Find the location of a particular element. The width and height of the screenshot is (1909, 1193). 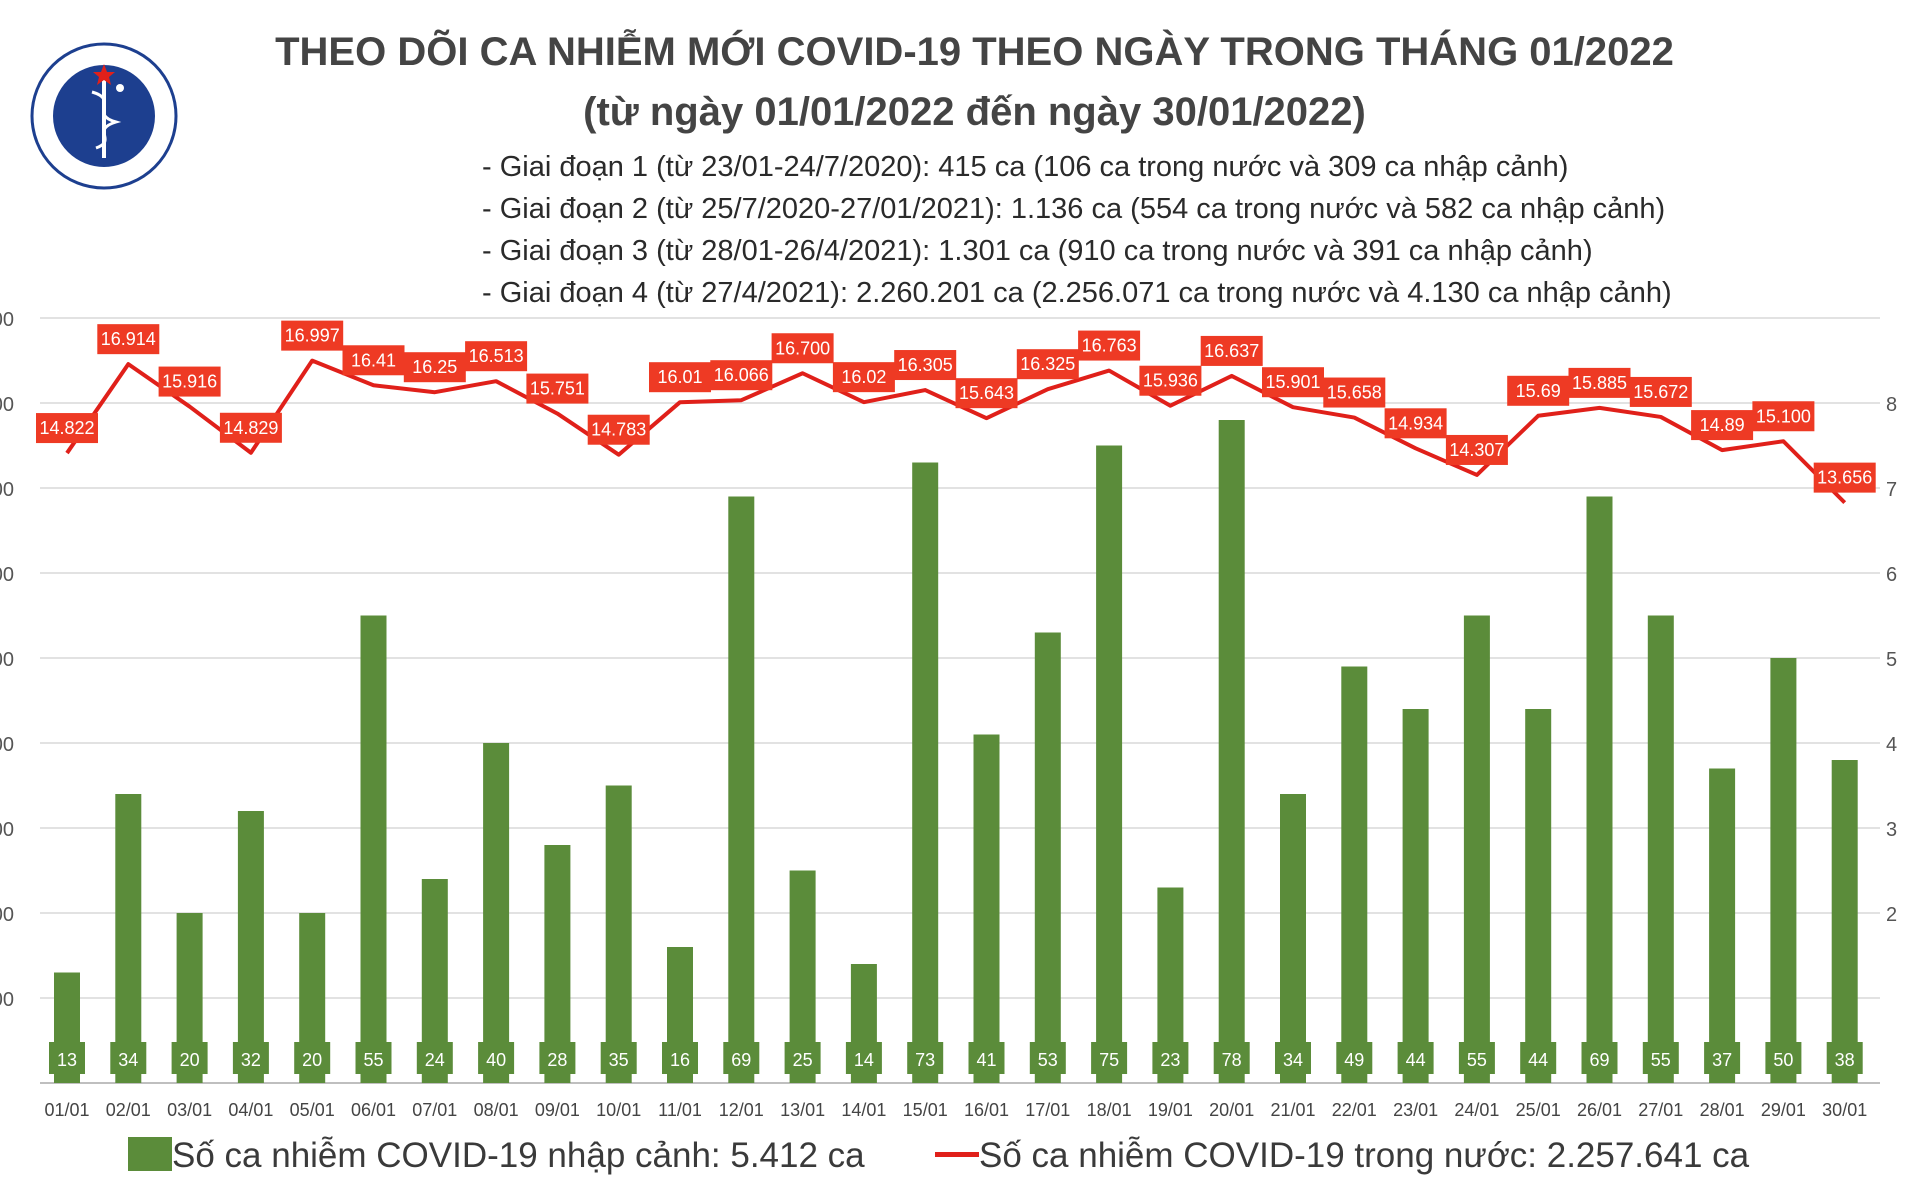

x-tick-label: 15/01 is located at coordinates (925, 1110).